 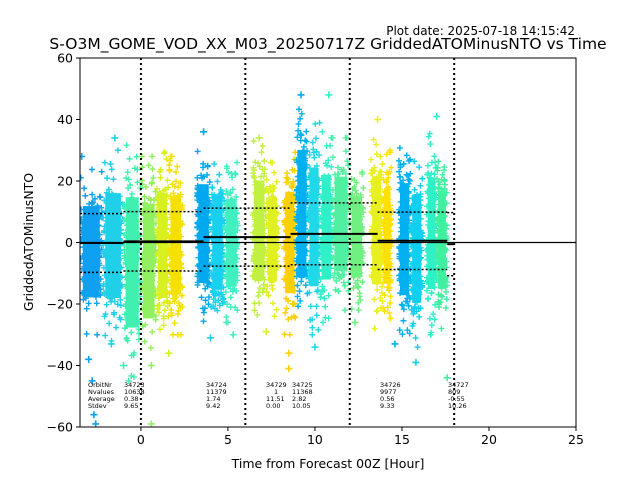 I want to click on x-tick-label: 15, so click(x=402, y=439).